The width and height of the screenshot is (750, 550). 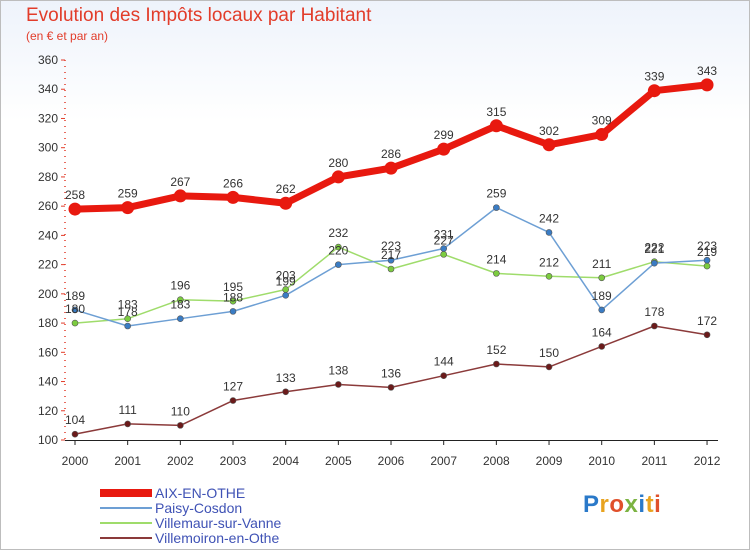 I want to click on data-label-3: 144, so click(x=444, y=362).